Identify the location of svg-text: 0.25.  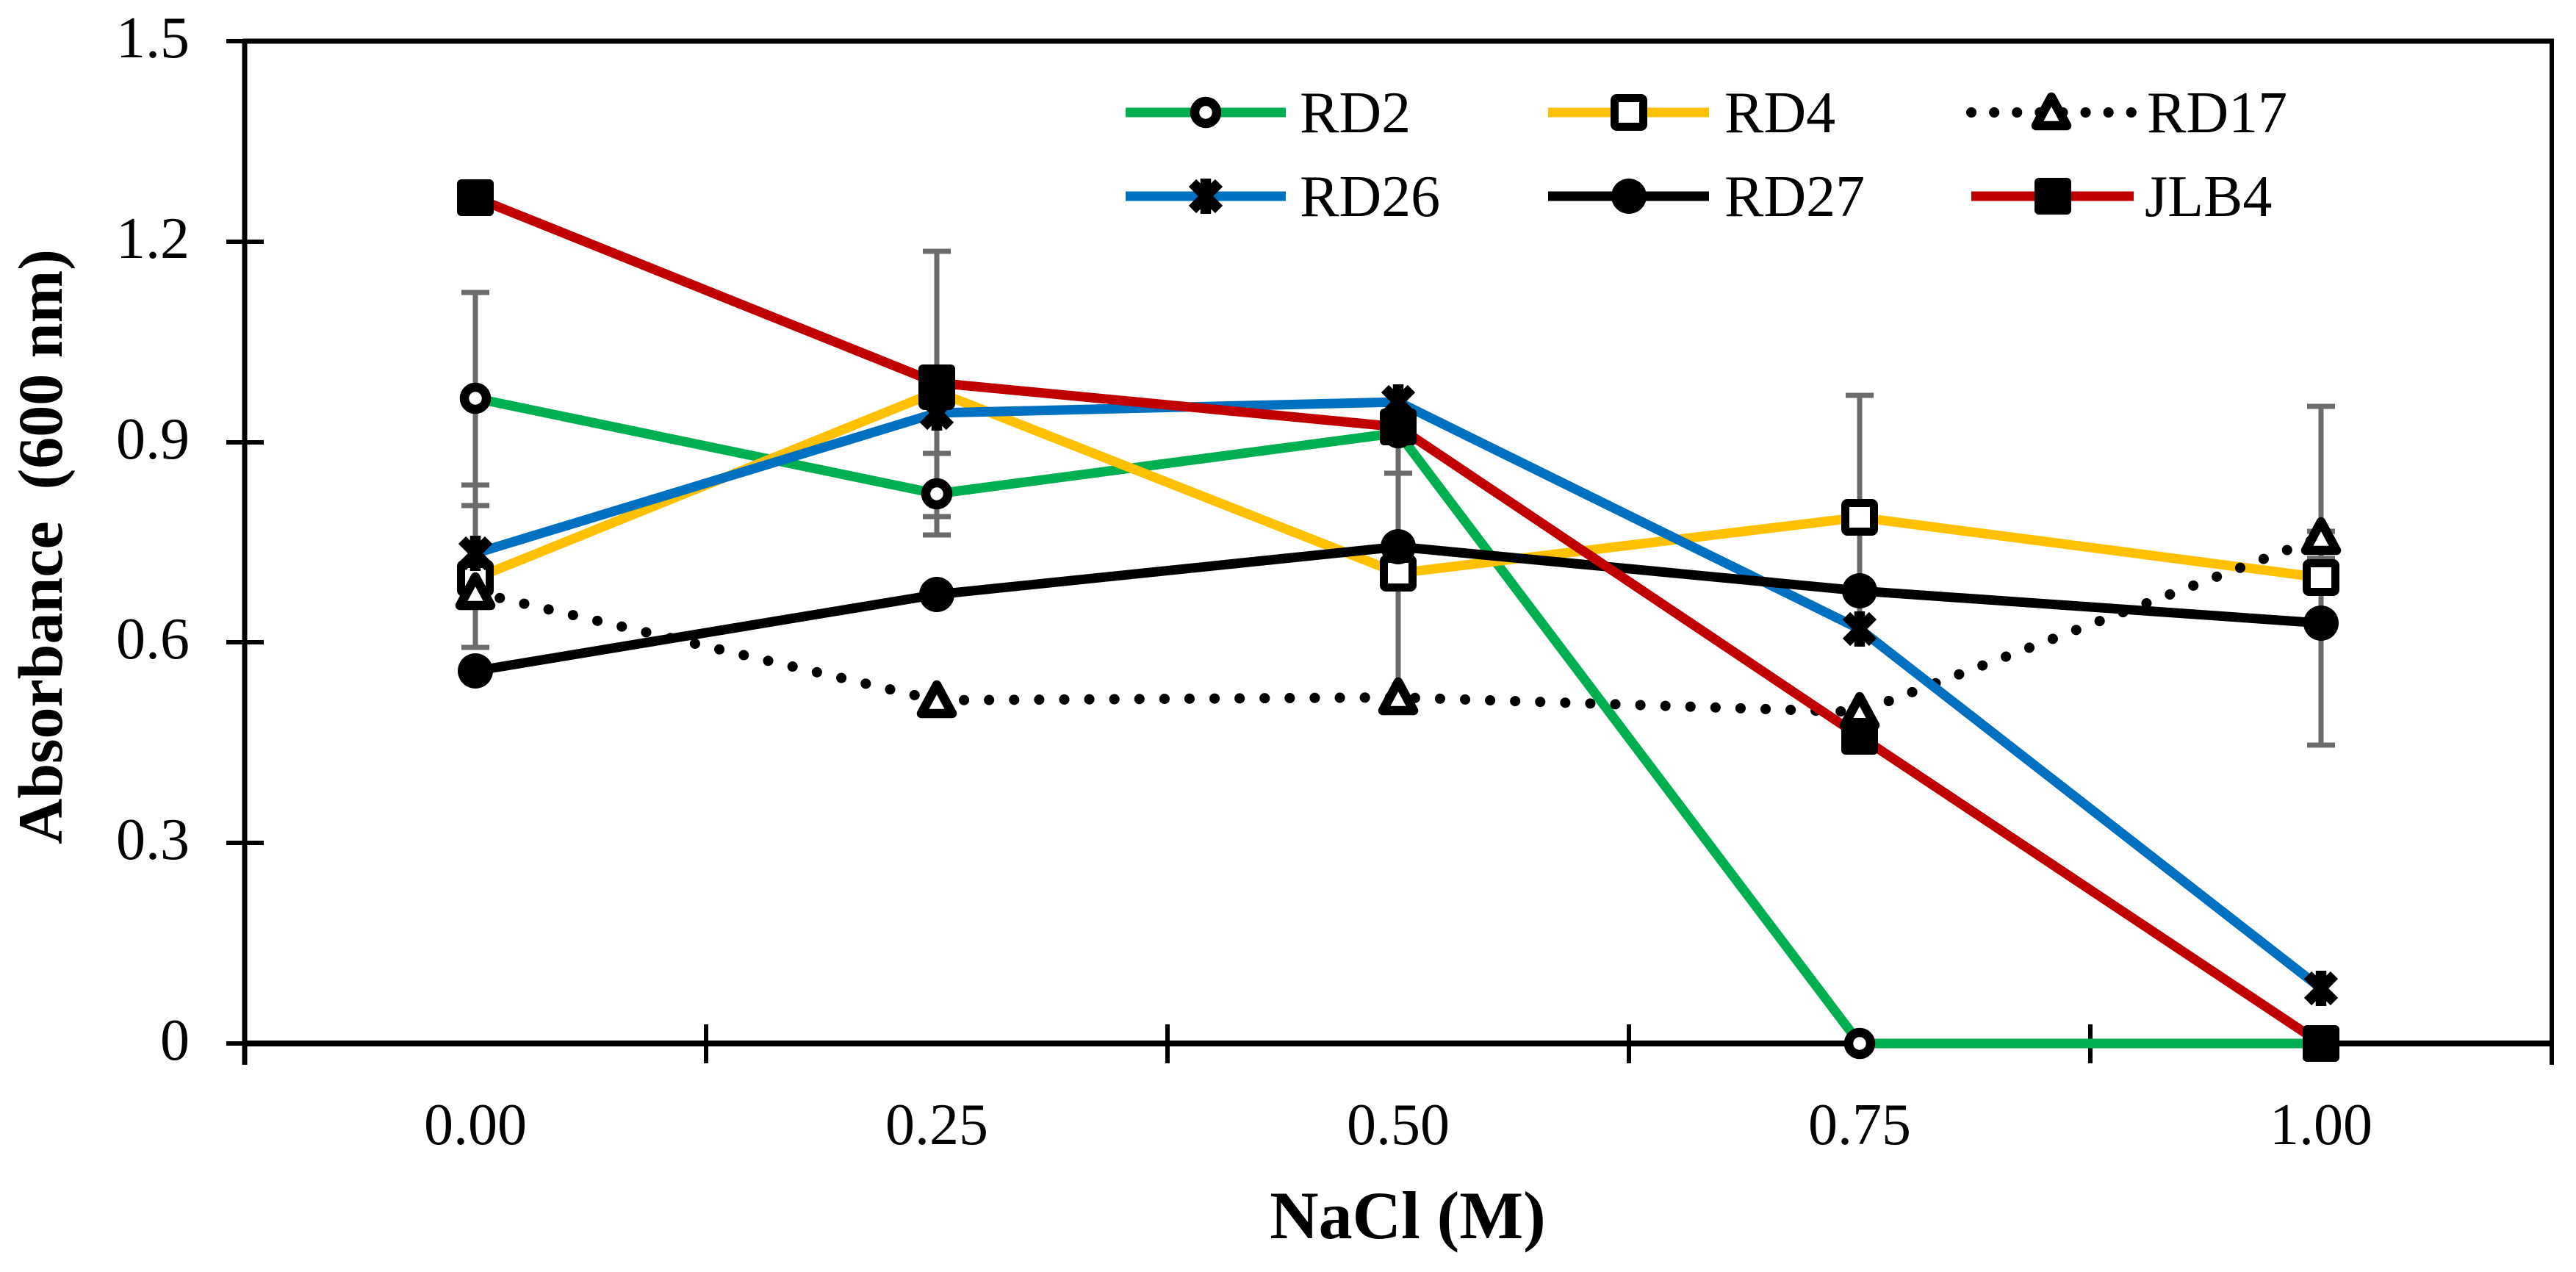
(936, 1125).